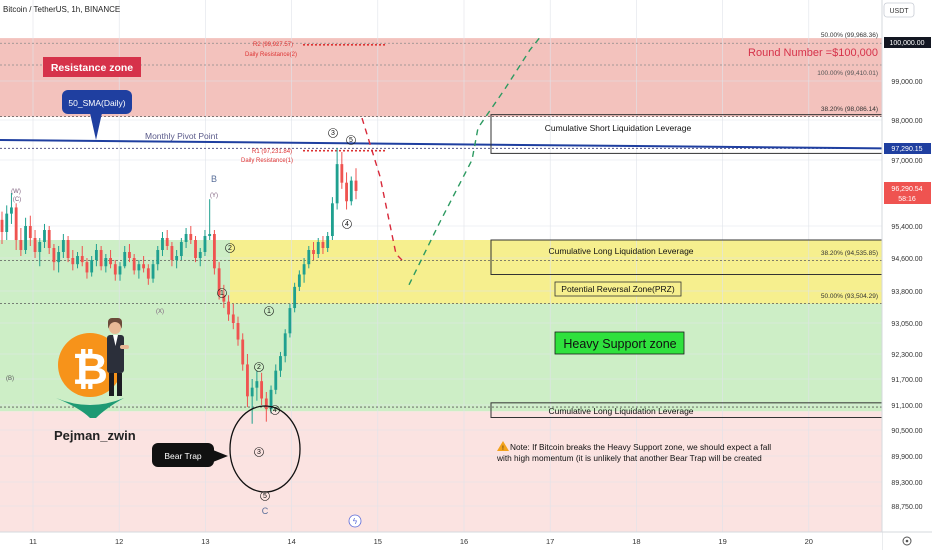 This screenshot has height=550, width=932. I want to click on currency-selector, so click(899, 10).